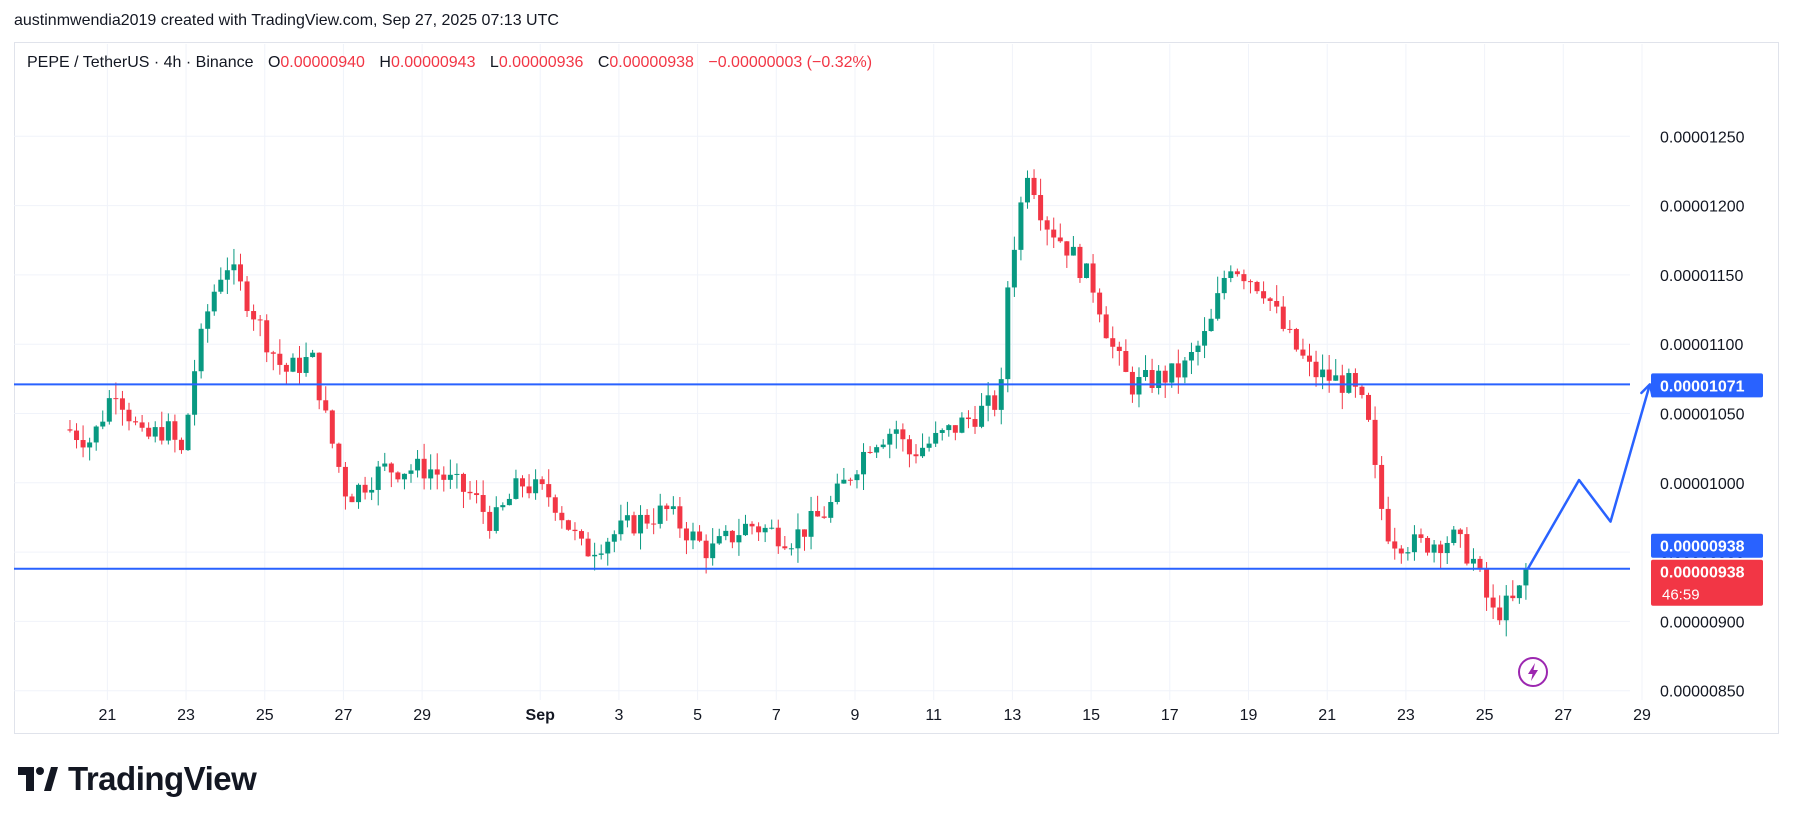 Image resolution: width=1793 pixels, height=824 pixels. Describe the element at coordinates (1707, 545) in the screenshot. I see `level-price-badge-lower: 0.00000938` at that location.